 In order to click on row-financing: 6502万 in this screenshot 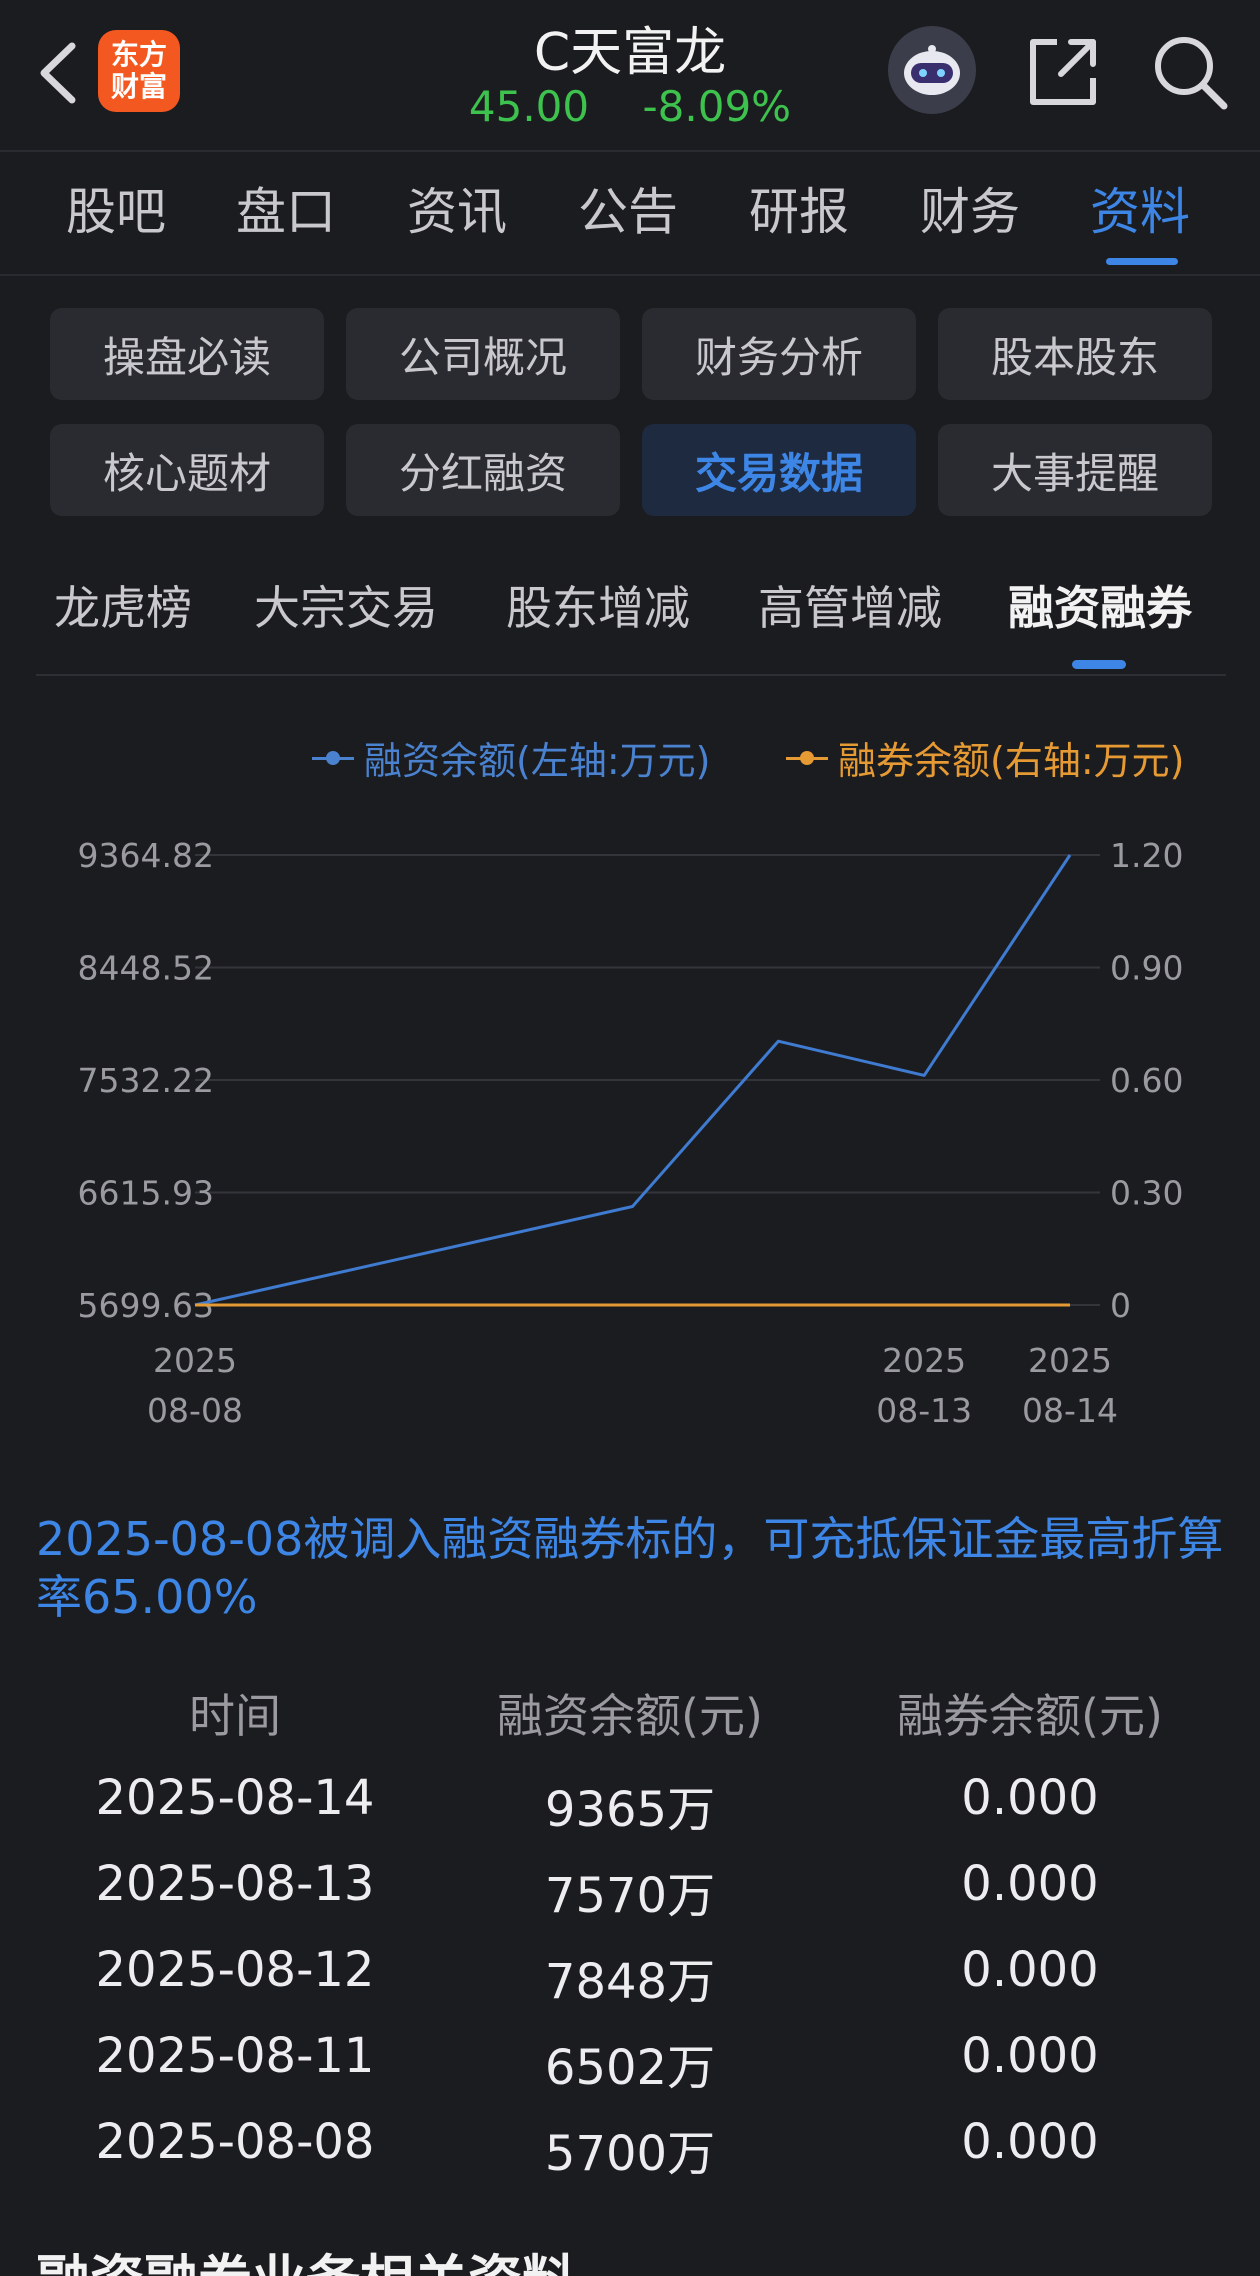, I will do `click(630, 2068)`.